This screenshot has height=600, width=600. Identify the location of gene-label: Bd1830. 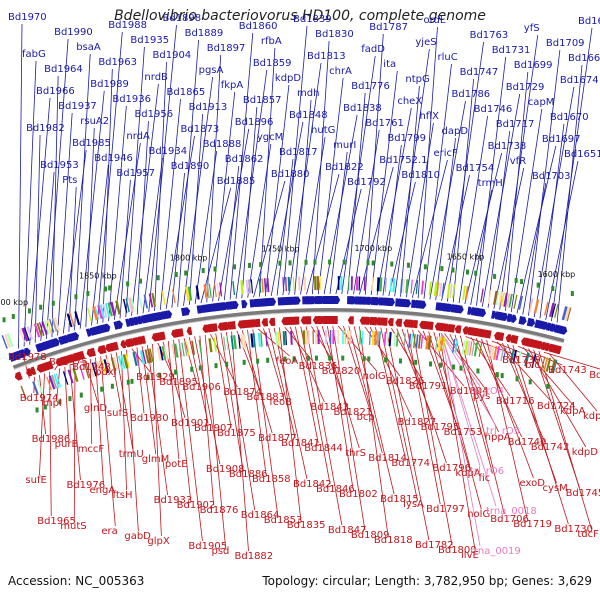
(334, 34).